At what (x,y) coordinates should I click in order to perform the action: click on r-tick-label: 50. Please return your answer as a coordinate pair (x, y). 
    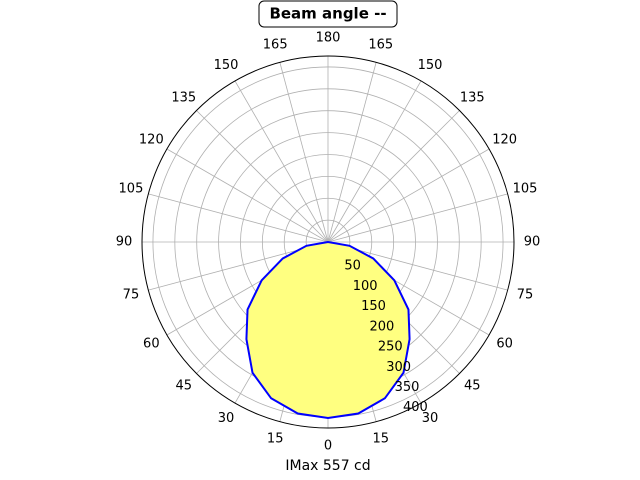
    Looking at the image, I should click on (352, 266).